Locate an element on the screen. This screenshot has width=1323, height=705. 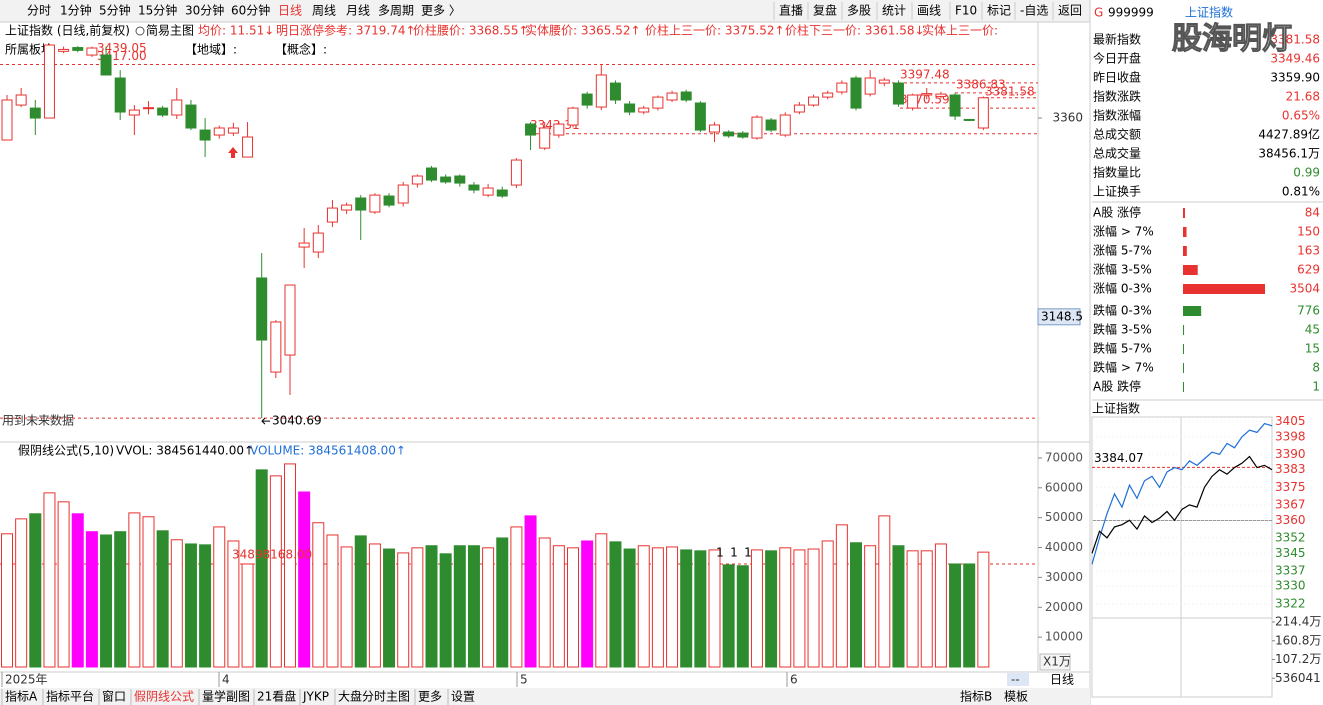
stat-label: 昨日收盘 is located at coordinates (1117, 77).